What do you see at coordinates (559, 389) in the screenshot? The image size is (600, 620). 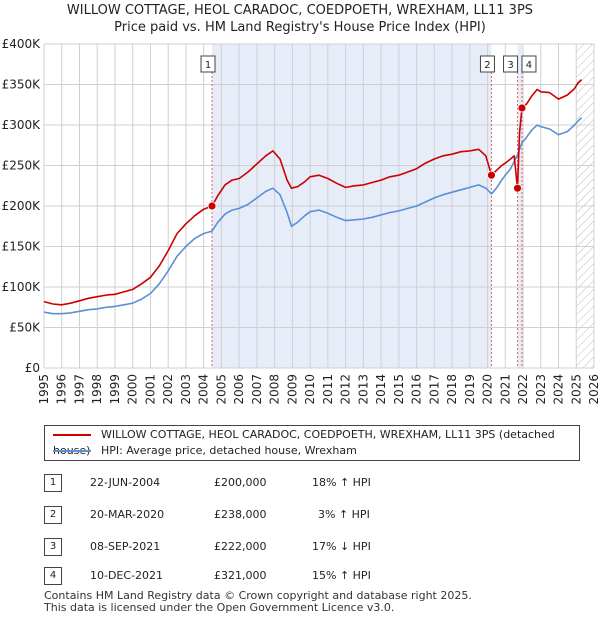 I see `x-tick-label: 2024` at bounding box center [559, 389].